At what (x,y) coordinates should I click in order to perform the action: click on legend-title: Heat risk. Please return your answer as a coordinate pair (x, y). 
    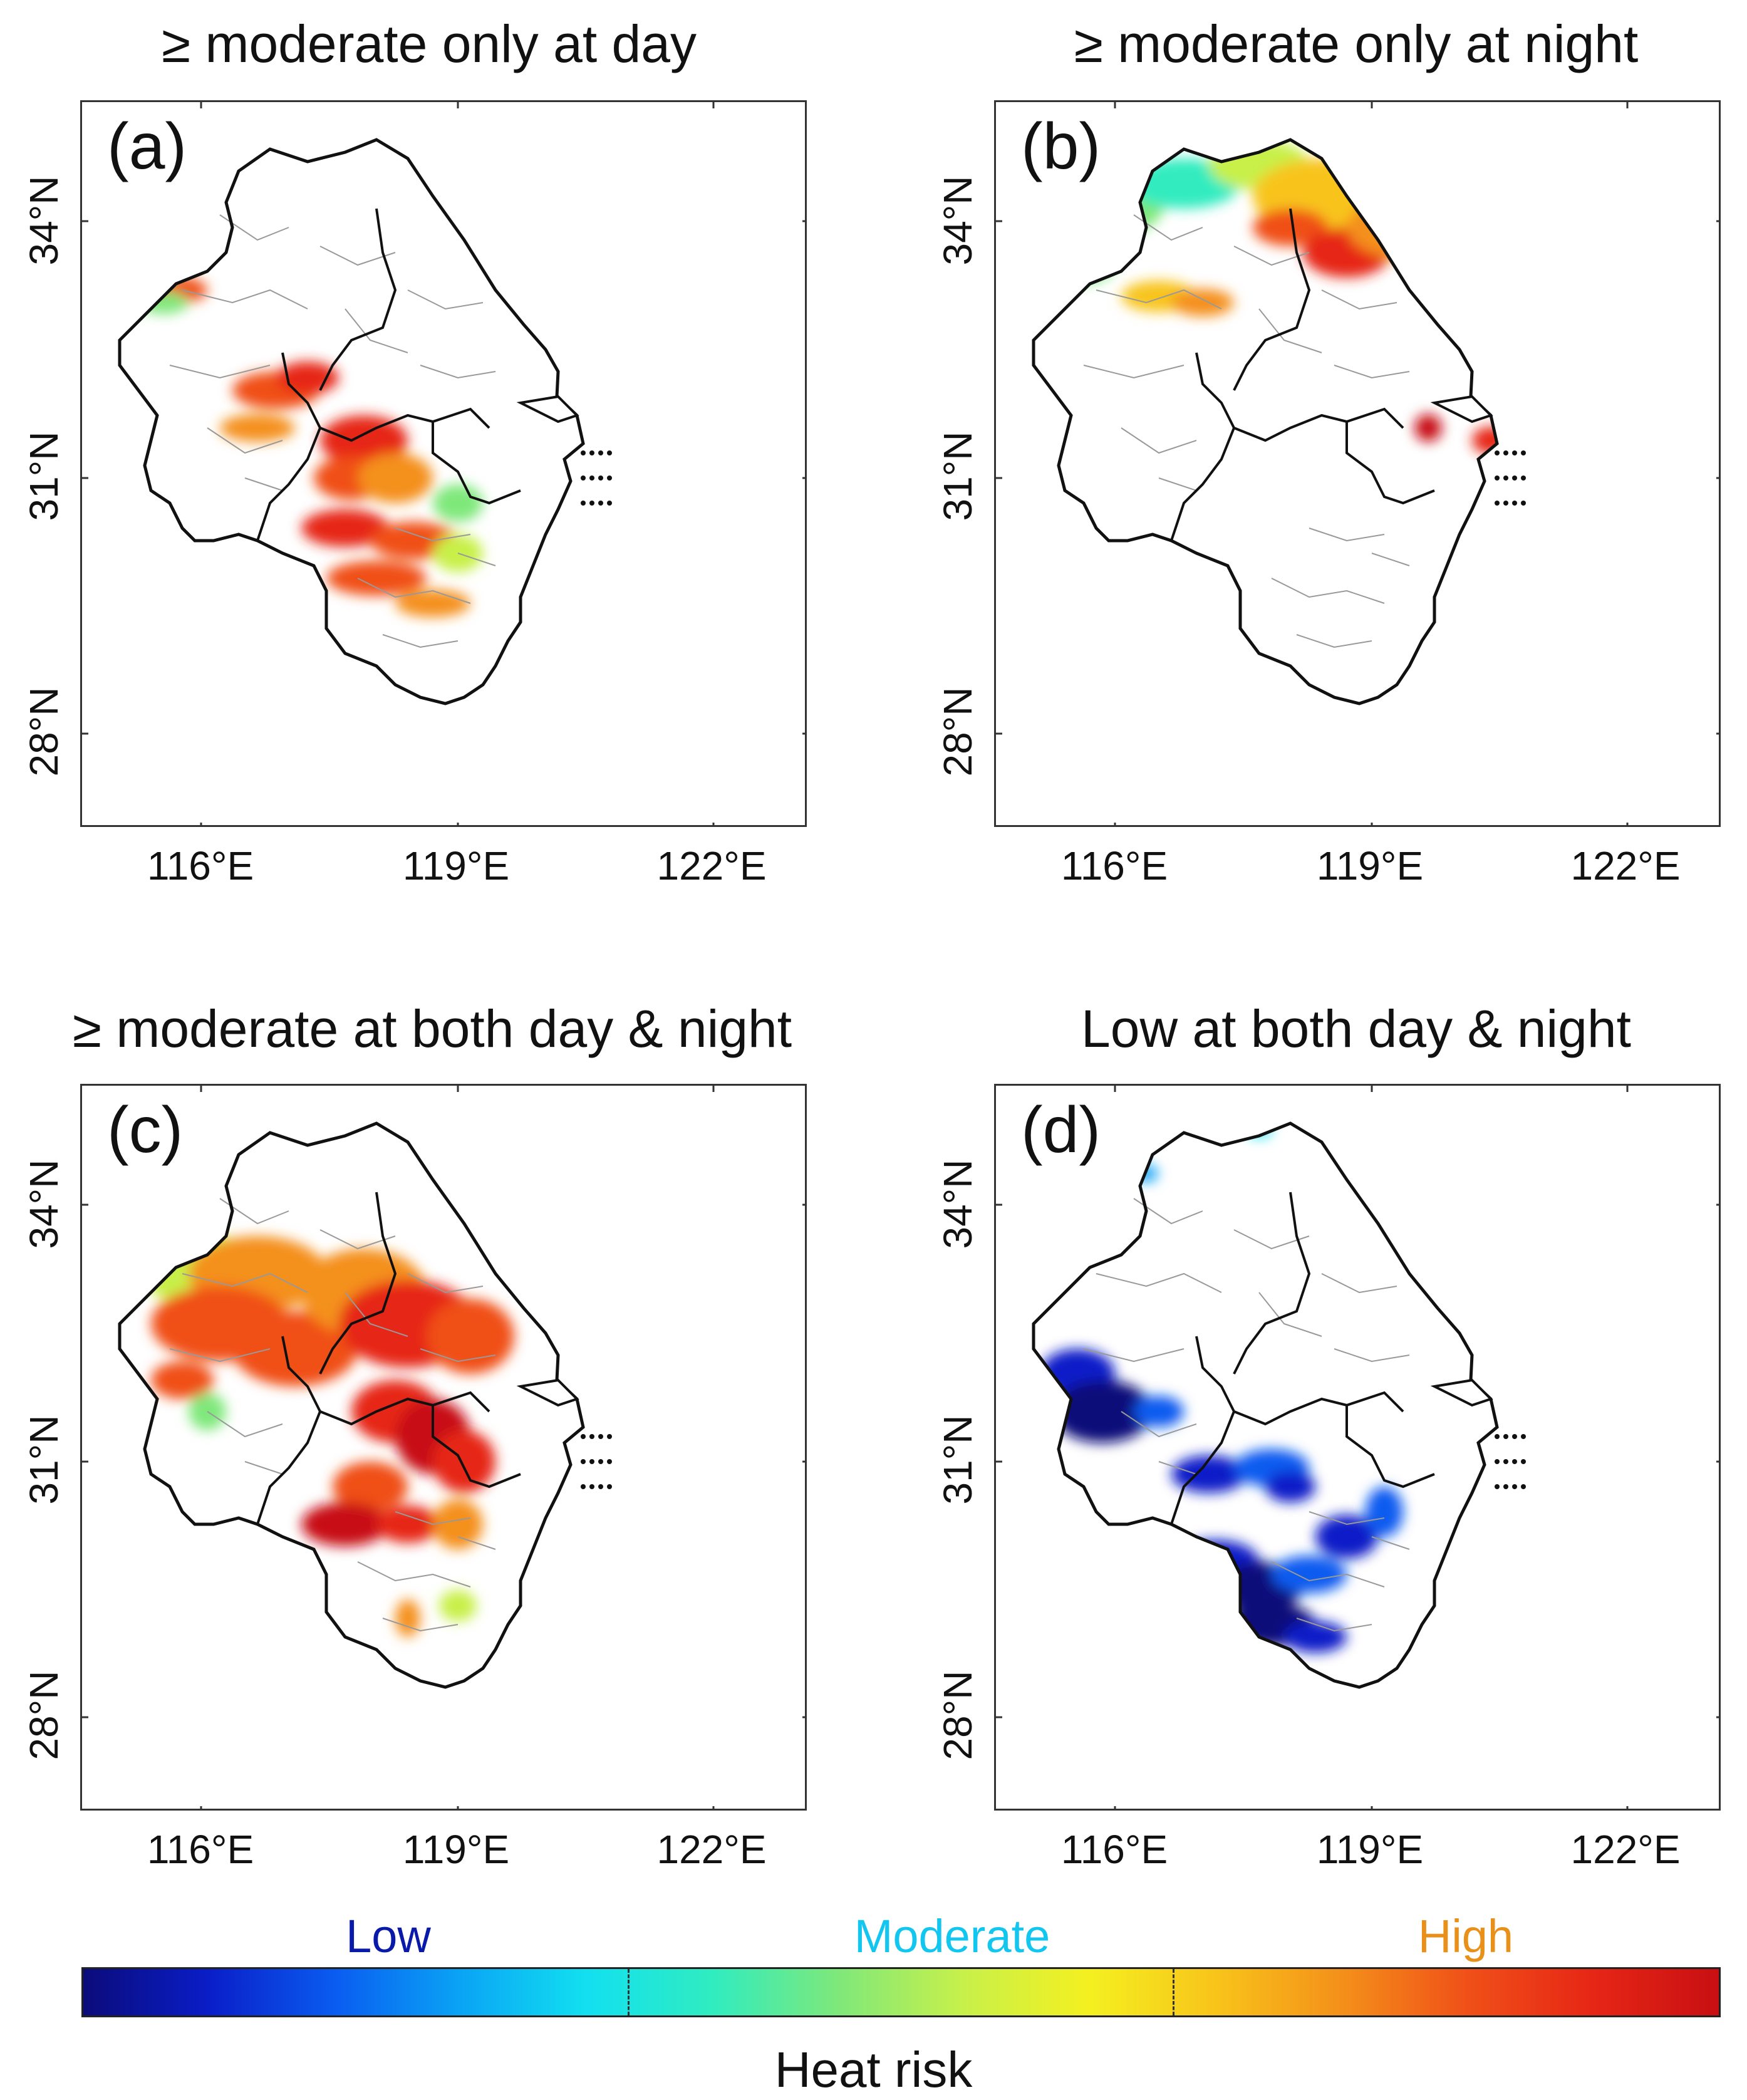
    Looking at the image, I should click on (873, 2069).